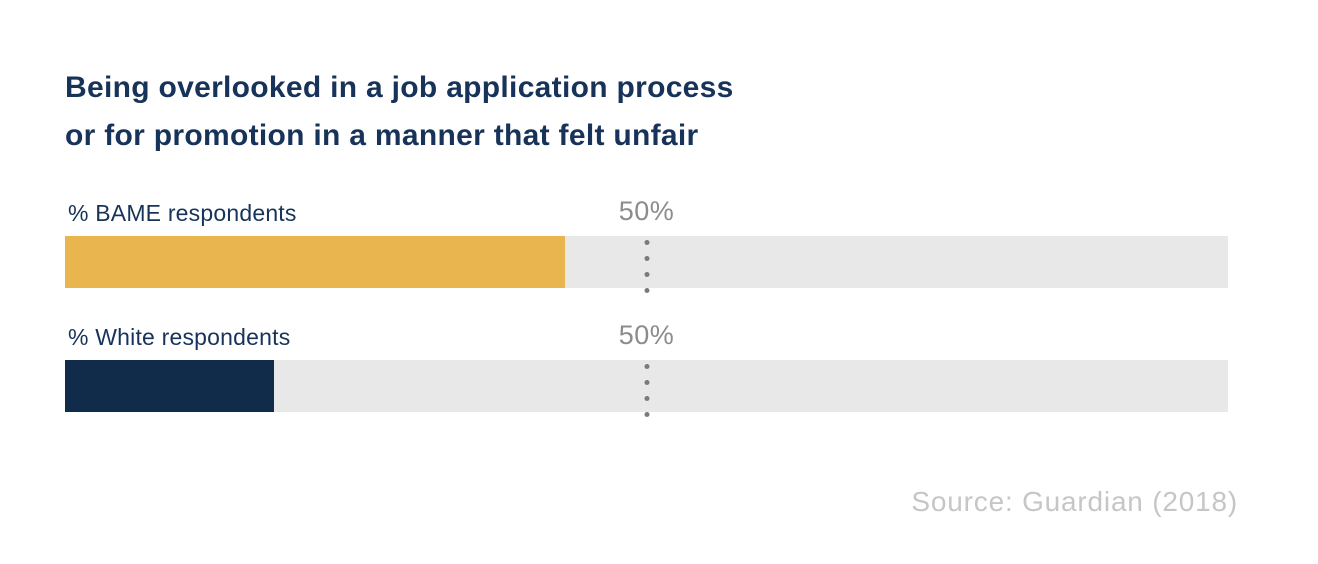 Image resolution: width=1318 pixels, height=564 pixels. I want to click on bar-track-white, so click(646, 388).